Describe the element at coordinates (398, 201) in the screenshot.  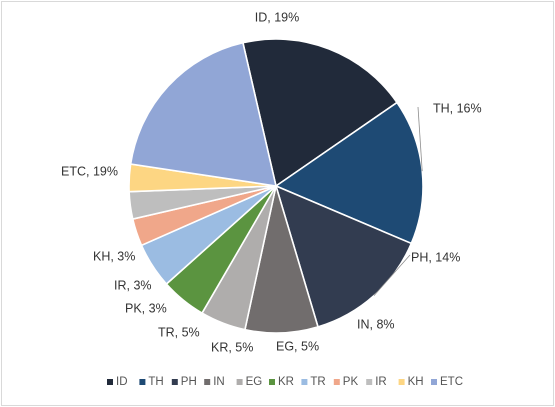
I see `leader-lines` at that location.